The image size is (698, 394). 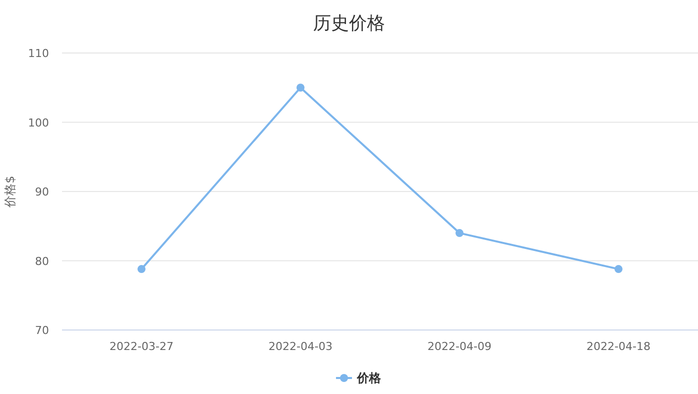 I want to click on x-tick-label: 2022-04-18, so click(x=618, y=346).